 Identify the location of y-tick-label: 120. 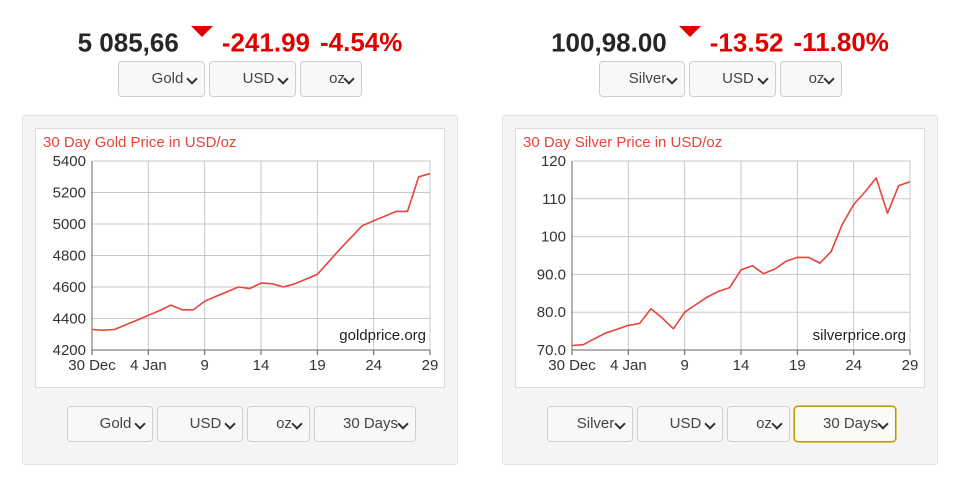
(553, 161).